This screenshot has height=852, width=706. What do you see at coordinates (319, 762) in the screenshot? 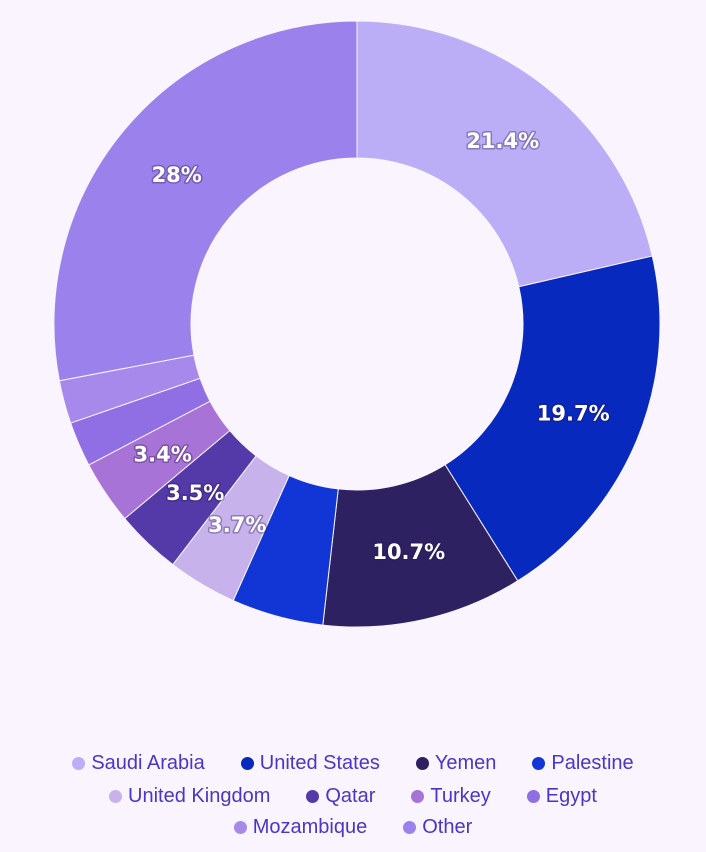
I see `legend-label: United States` at bounding box center [319, 762].